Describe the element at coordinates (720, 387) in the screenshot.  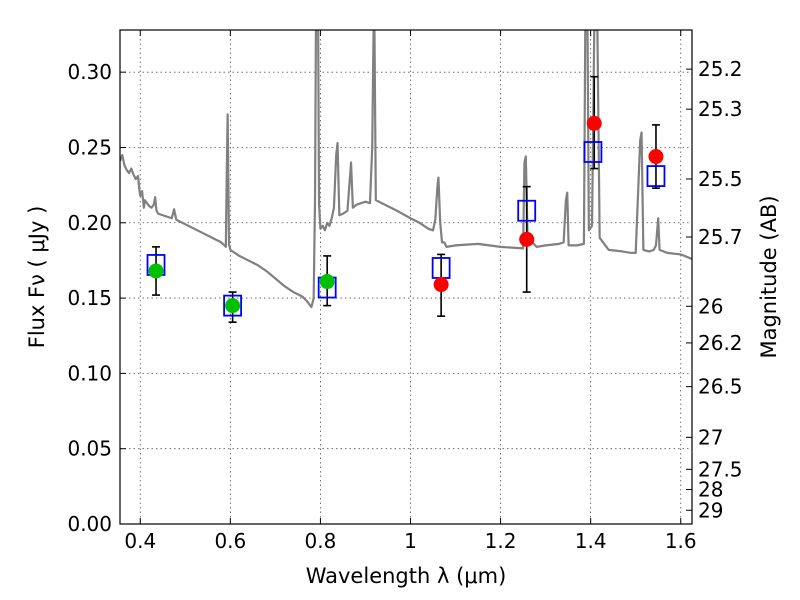
I see `y2-tick-label: 26.5` at that location.